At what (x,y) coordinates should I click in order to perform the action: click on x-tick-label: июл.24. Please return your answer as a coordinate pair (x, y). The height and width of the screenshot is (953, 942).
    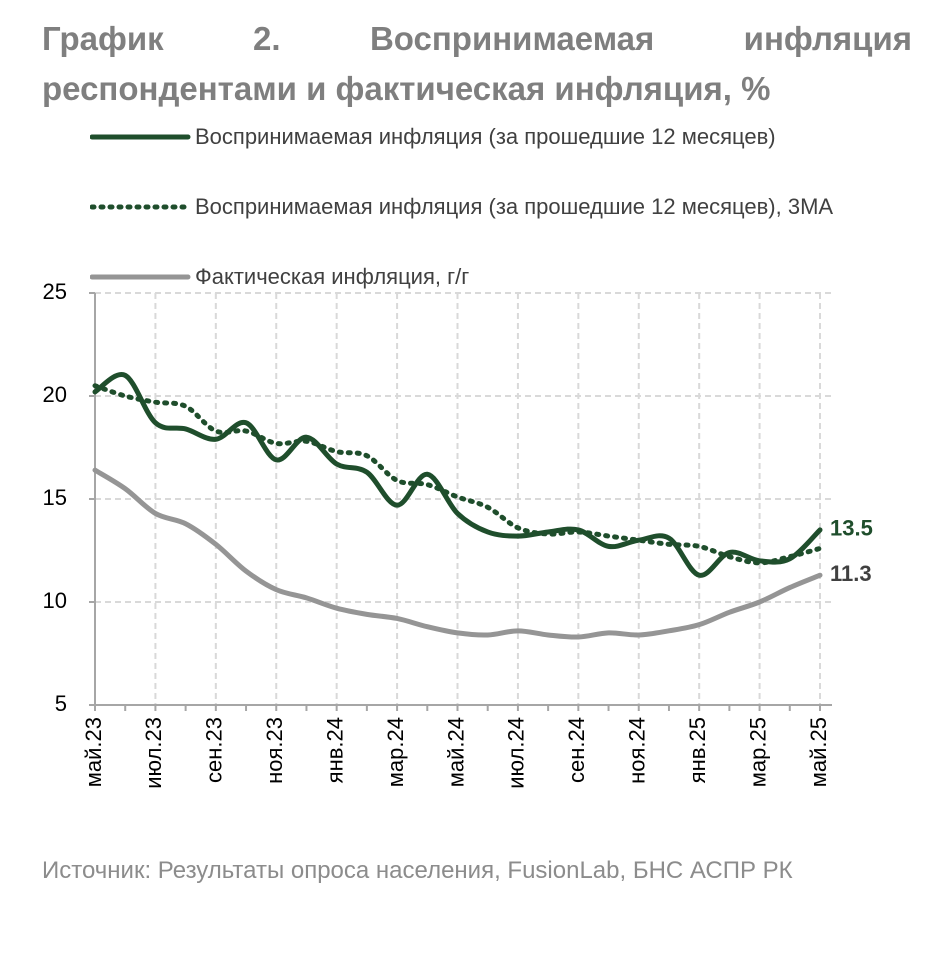
    Looking at the image, I should click on (516, 753).